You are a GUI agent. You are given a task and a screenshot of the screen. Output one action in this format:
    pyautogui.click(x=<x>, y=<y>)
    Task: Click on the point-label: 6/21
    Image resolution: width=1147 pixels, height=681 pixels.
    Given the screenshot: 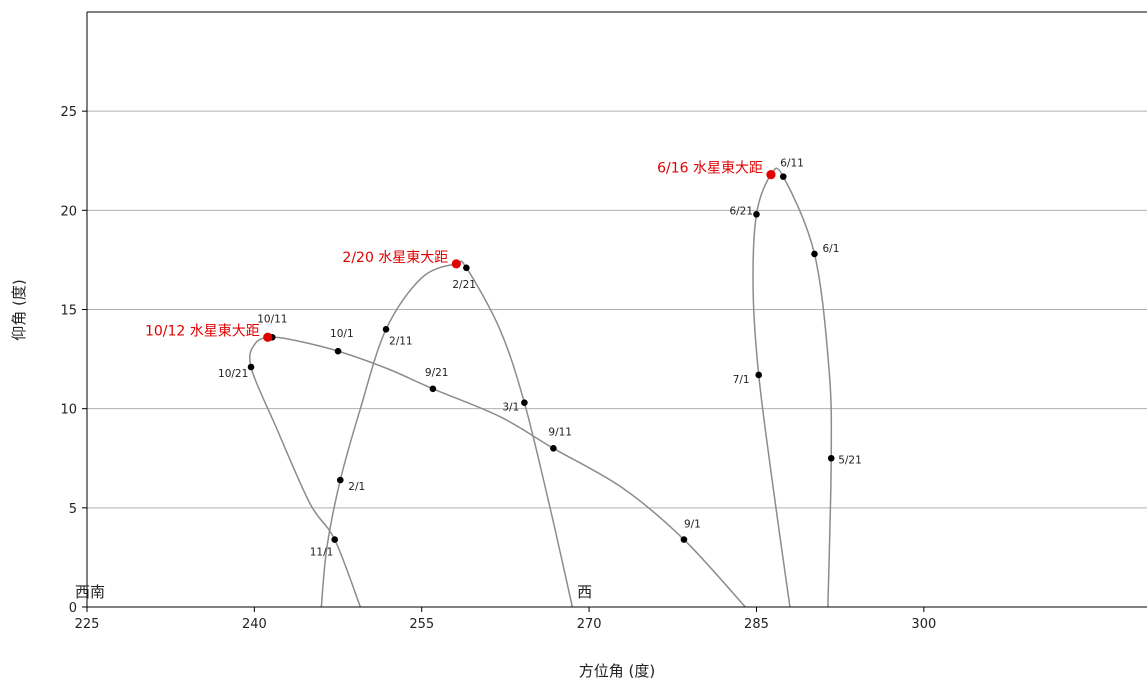 What is the action you would take?
    pyautogui.click(x=741, y=211)
    